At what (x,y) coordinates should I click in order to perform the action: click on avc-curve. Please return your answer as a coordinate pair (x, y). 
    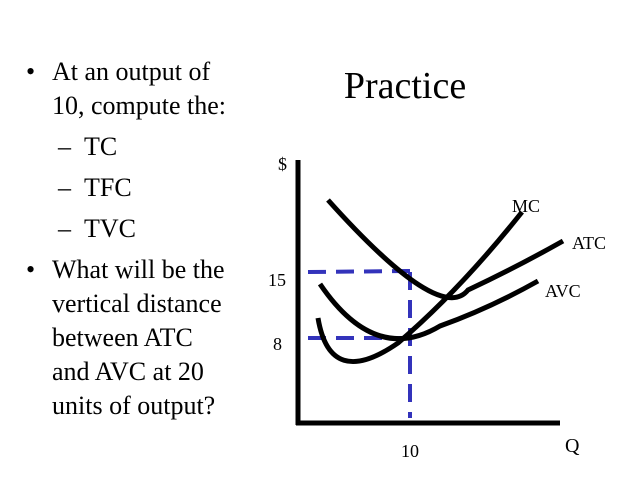
    Looking at the image, I should click on (428, 310).